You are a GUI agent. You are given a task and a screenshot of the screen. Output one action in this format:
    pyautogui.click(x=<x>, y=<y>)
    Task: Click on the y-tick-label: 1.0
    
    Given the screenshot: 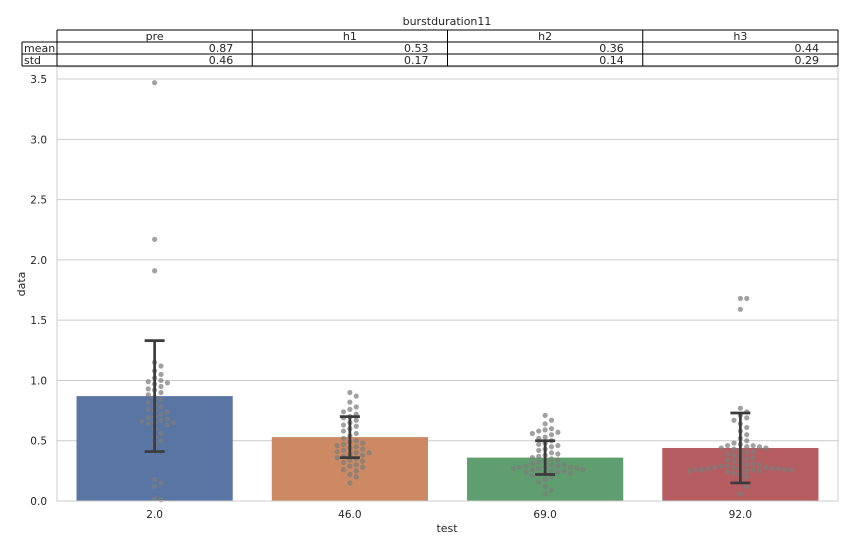 What is the action you would take?
    pyautogui.click(x=38, y=381)
    